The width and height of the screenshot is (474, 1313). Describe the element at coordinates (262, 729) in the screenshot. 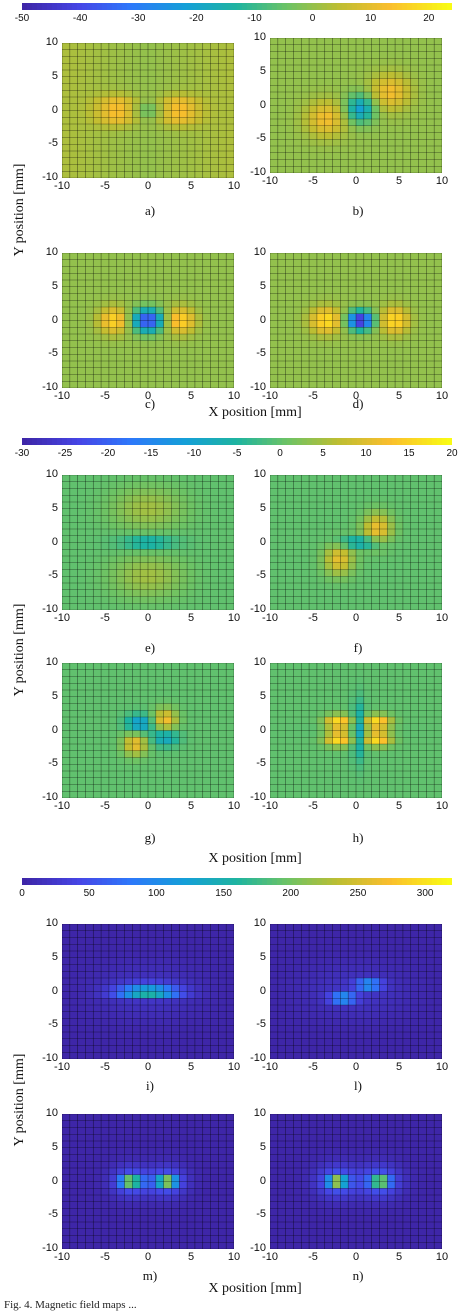

I see `y-tick-label: 0` at that location.